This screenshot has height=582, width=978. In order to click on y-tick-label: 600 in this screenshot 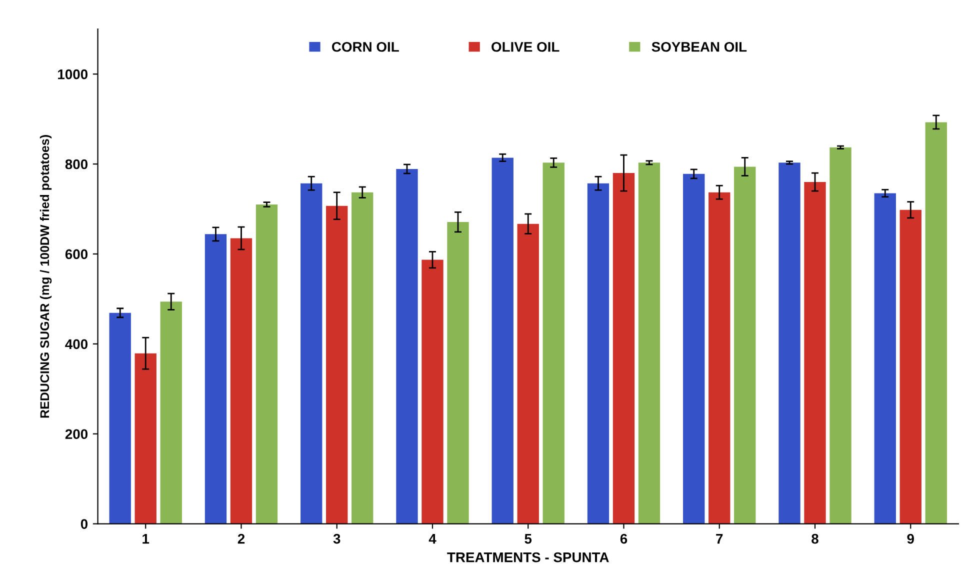, I will do `click(76, 254)`.